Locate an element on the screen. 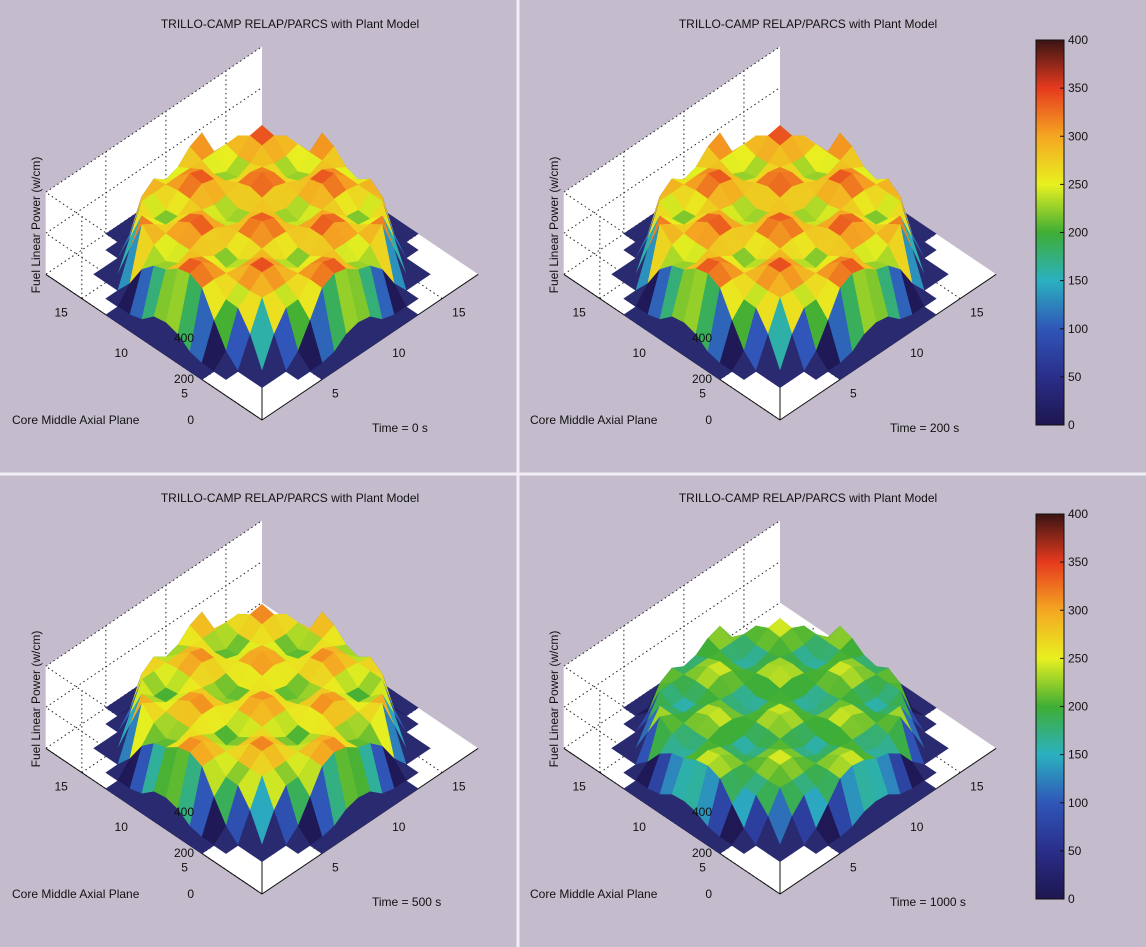  colorbar-tick-label: 300 is located at coordinates (1078, 136).